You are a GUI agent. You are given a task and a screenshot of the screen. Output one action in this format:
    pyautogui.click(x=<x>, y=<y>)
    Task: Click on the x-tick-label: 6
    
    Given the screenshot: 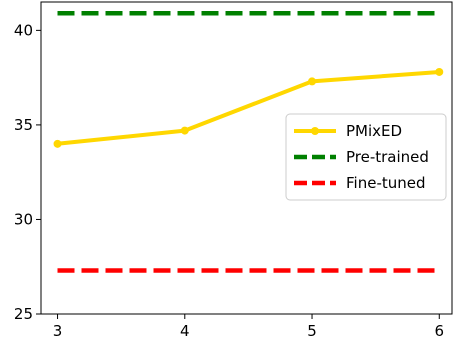 What is the action you would take?
    pyautogui.click(x=440, y=331)
    